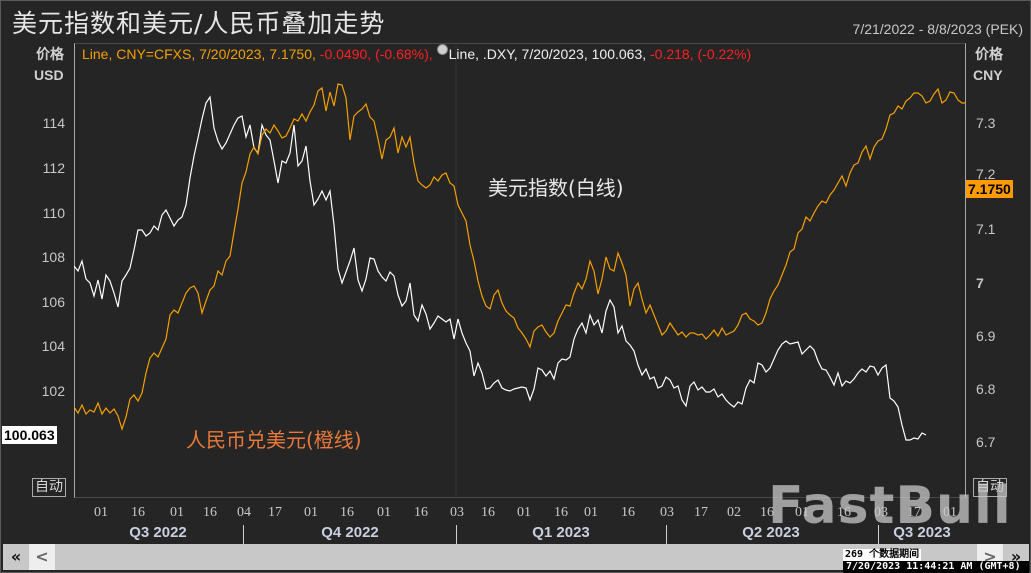  Describe the element at coordinates (402, 54) in the screenshot. I see `legend-cny-pct: (-0.68%)` at that location.